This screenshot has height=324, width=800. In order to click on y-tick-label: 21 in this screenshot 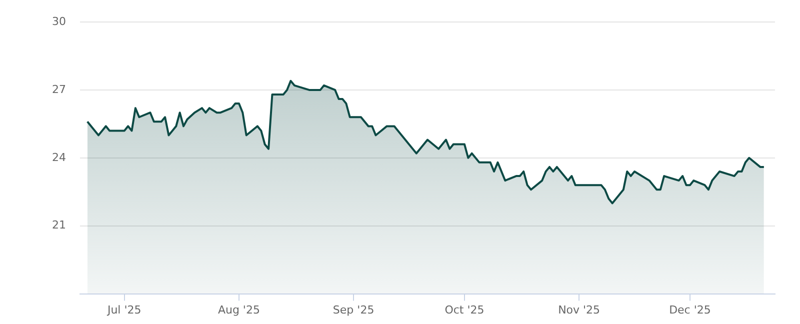, I will do `click(59, 225)`.